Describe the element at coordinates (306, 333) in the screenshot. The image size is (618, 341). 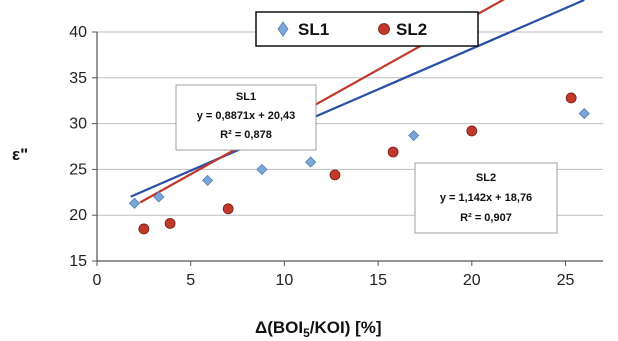
I see `x-axis-title-subscript: 5` at that location.